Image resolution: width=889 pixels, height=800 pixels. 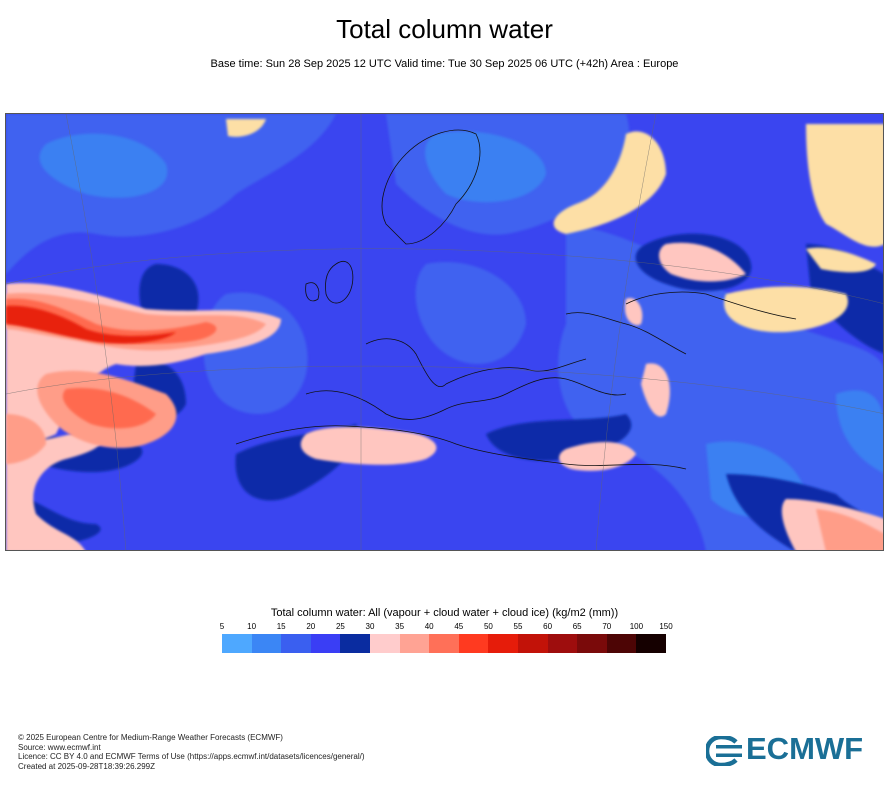 What do you see at coordinates (340, 626) in the screenshot?
I see `legend-tick-label: 25` at bounding box center [340, 626].